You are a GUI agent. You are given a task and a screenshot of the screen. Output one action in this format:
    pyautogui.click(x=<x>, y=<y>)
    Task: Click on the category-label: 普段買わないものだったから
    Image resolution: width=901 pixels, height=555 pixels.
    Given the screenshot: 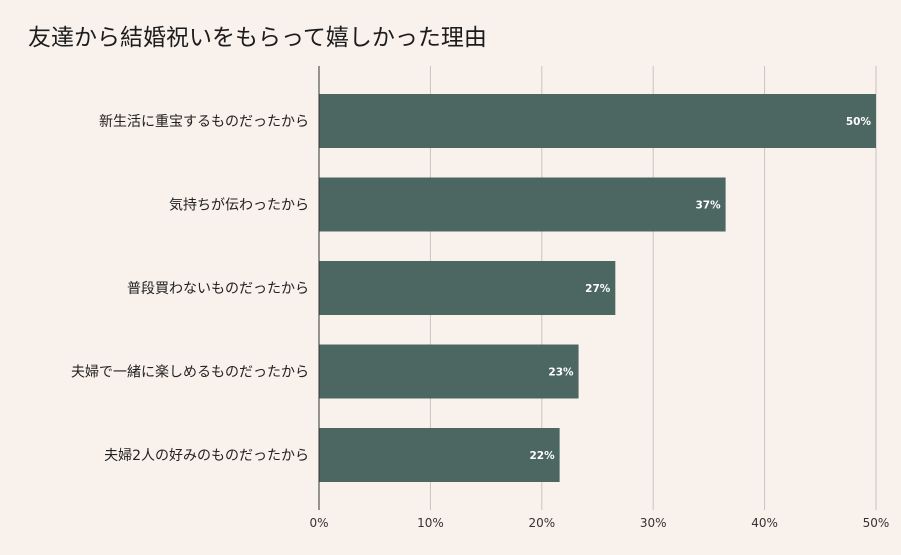 What is the action you would take?
    pyautogui.click(x=218, y=289)
    